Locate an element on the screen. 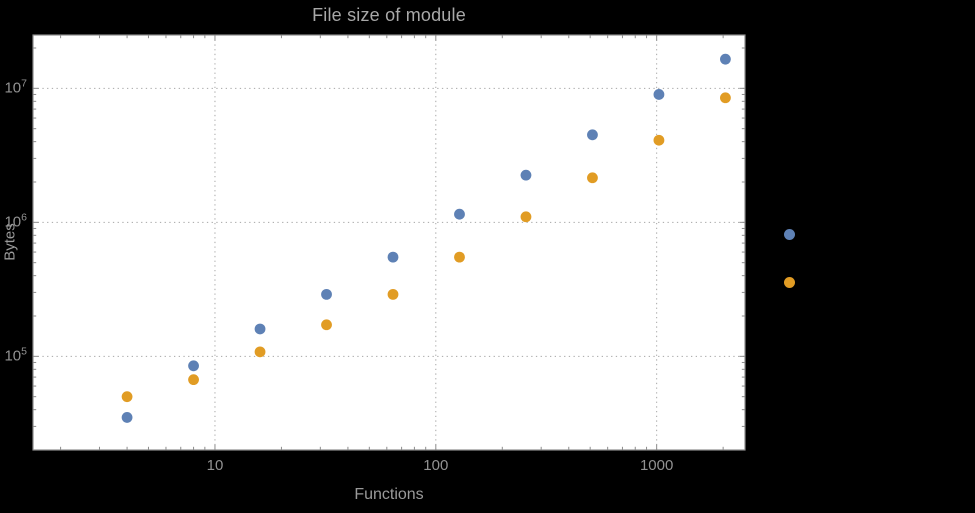 This screenshot has height=513, width=975. legend is located at coordinates (789, 258).